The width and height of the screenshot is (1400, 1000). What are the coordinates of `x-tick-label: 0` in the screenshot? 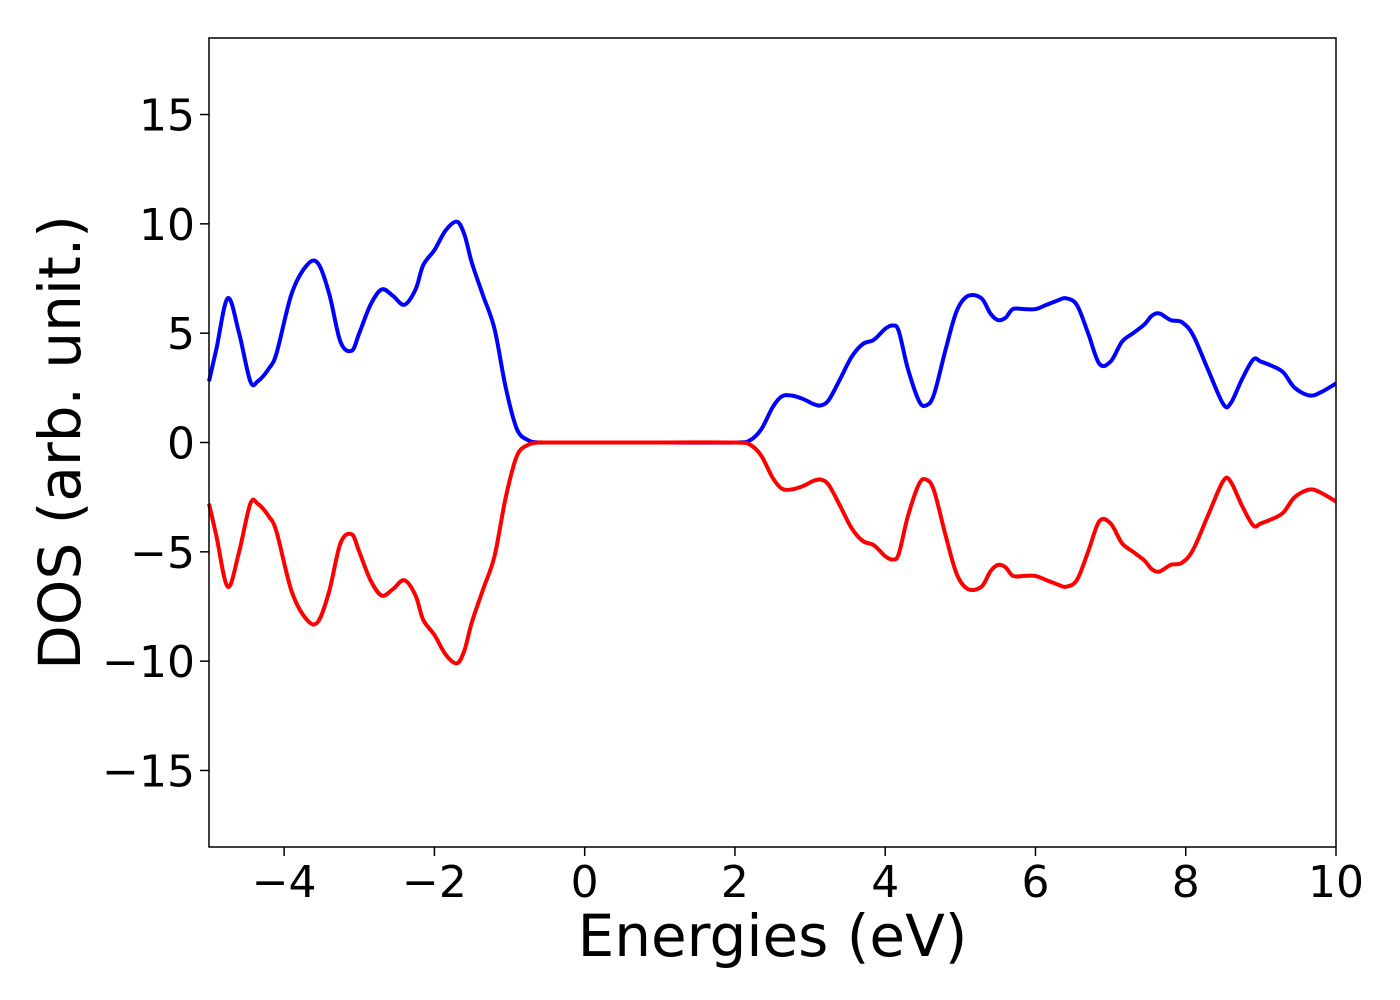 It's located at (585, 882).